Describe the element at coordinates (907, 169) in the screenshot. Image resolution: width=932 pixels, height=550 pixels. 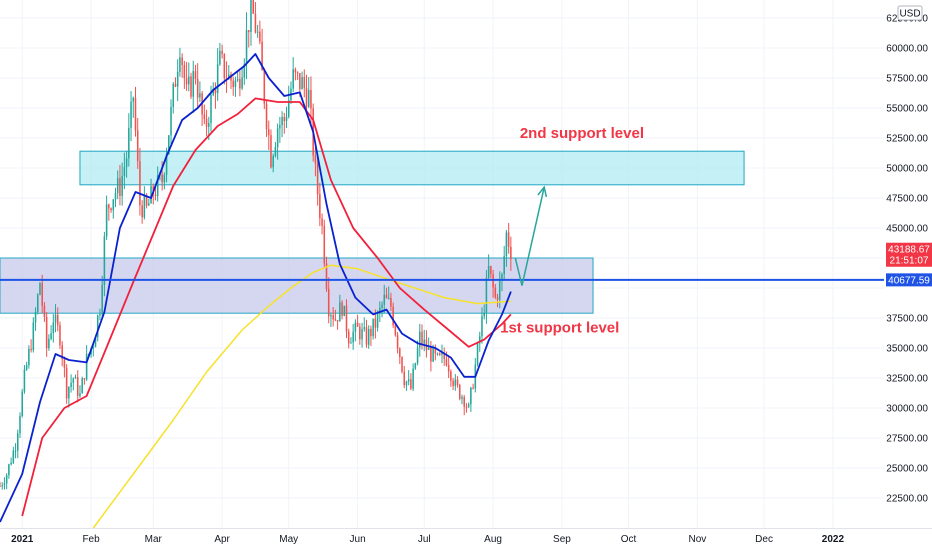
I see `price-tick-label: 50000.00` at that location.